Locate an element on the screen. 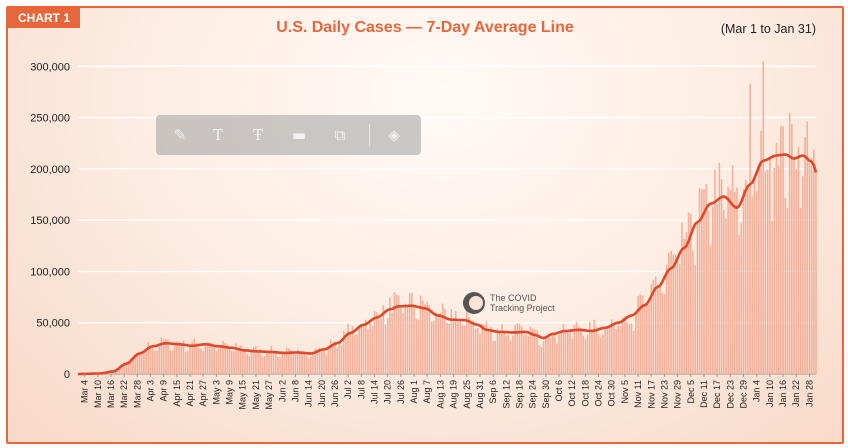 The width and height of the screenshot is (848, 448). text-style-icon: Ŧ is located at coordinates (257, 135).